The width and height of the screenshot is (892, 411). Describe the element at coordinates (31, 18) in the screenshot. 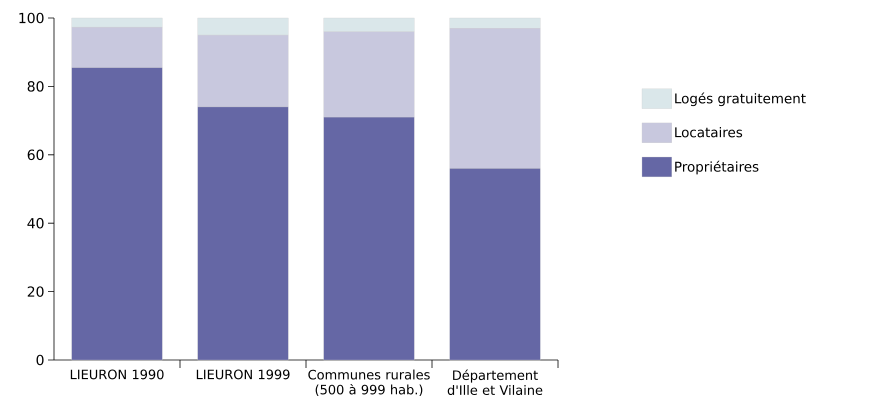

I see `y-tick-label: 100` at that location.